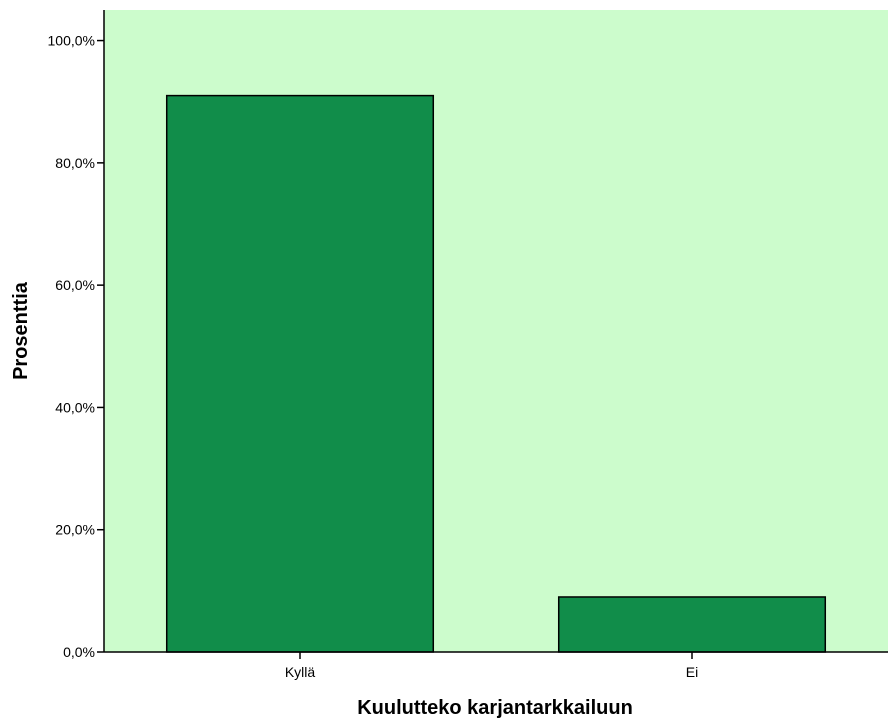 Image resolution: width=888 pixels, height=719 pixels. I want to click on x-tick-label: Ei, so click(692, 672).